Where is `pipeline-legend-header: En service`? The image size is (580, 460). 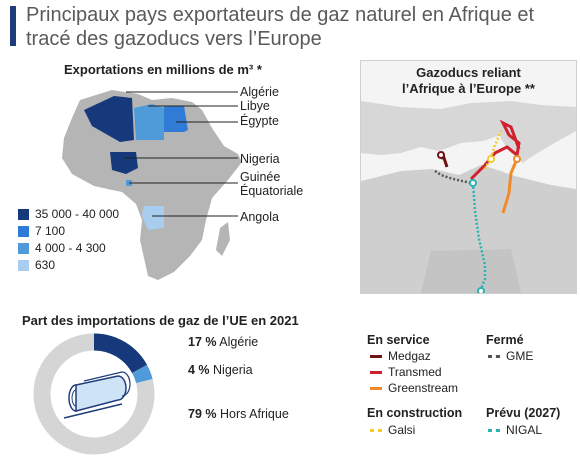 pipeline-legend-header: En service is located at coordinates (398, 340).